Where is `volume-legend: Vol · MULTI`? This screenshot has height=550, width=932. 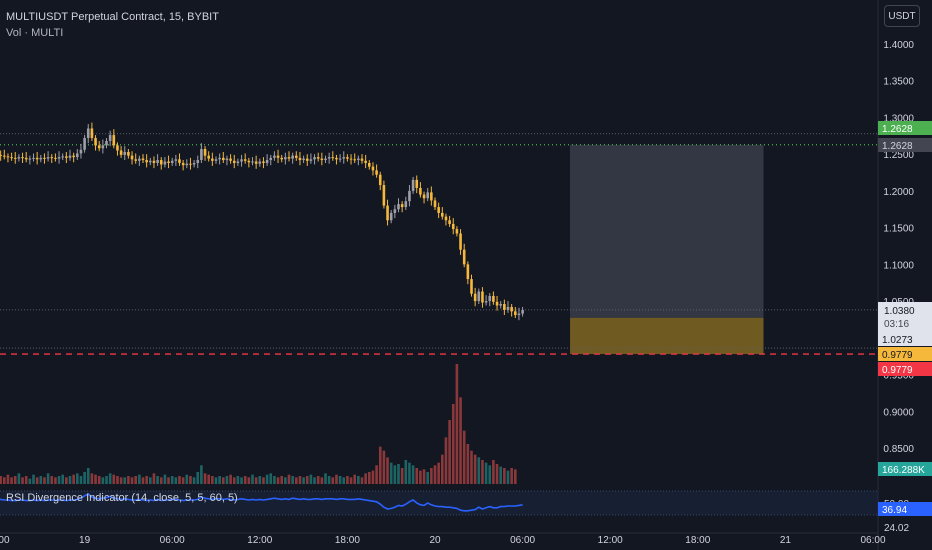
volume-legend: Vol · MULTI is located at coordinates (35, 33).